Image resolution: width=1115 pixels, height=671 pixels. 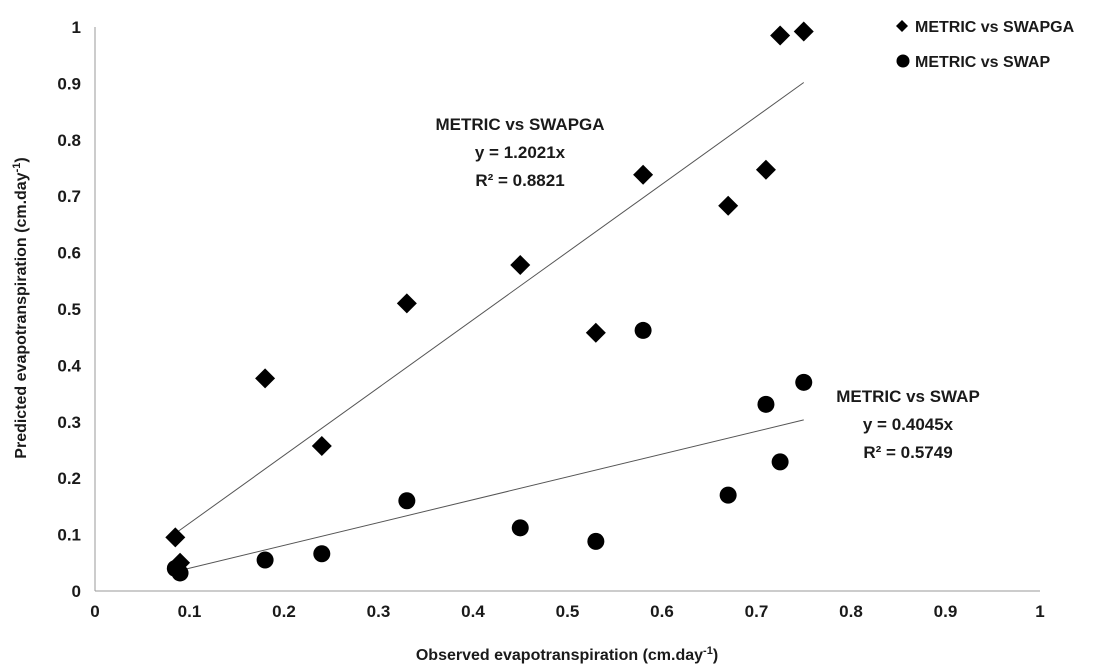 I want to click on trendline-label-swapga: METRIC vs SWAPGA y = 1.2021x R² = 0.8821, so click(x=519, y=152).